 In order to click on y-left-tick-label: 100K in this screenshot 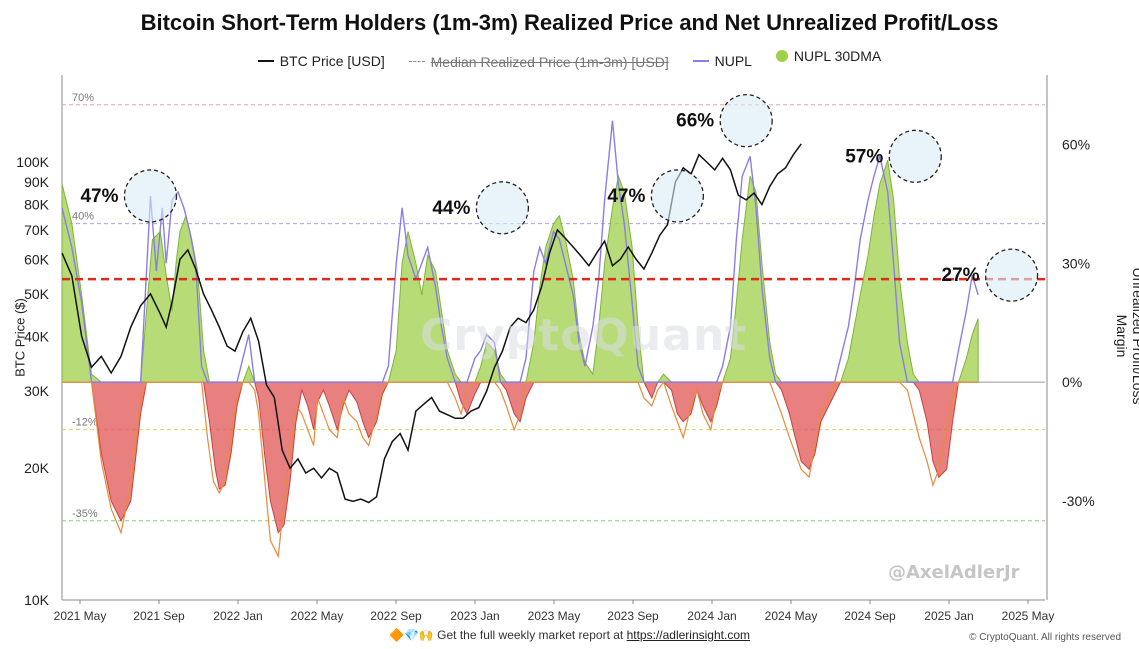, I will do `click(32, 162)`.